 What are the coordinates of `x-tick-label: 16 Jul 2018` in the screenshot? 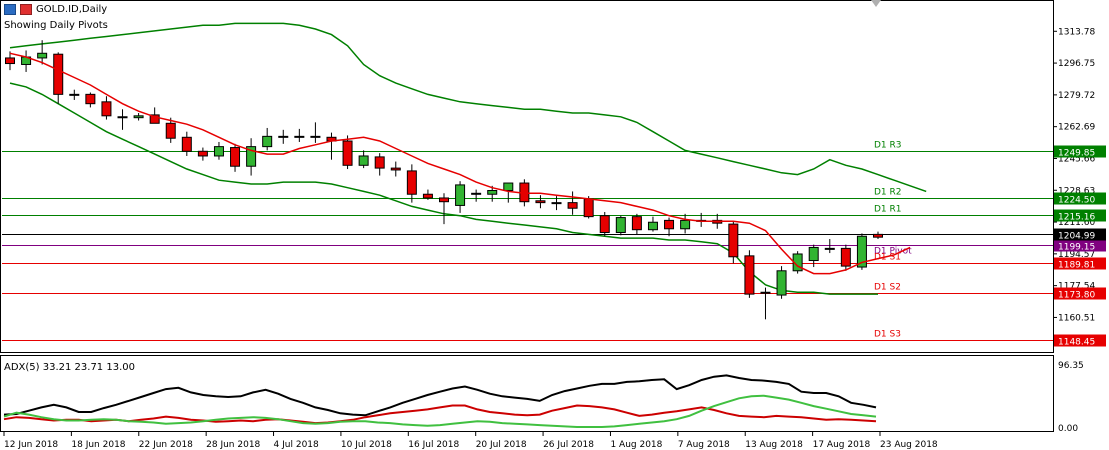 It's located at (433, 445).